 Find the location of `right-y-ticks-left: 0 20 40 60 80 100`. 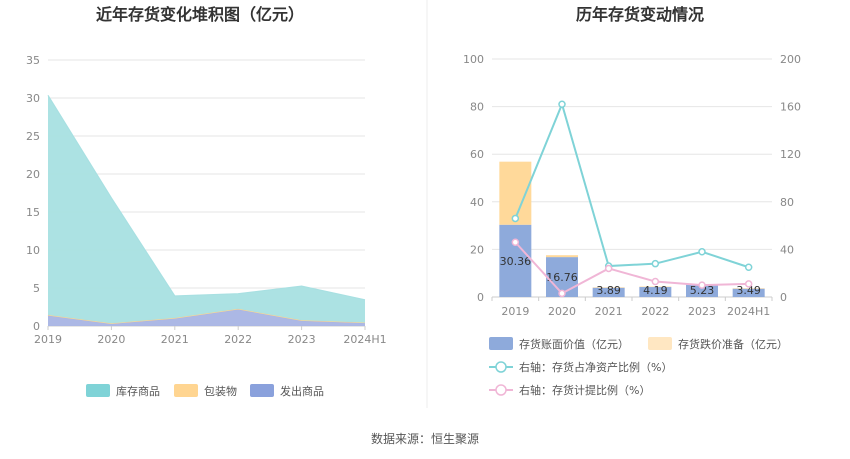

right-y-ticks-left: 0 20 40 60 80 100 is located at coordinates (473, 178).